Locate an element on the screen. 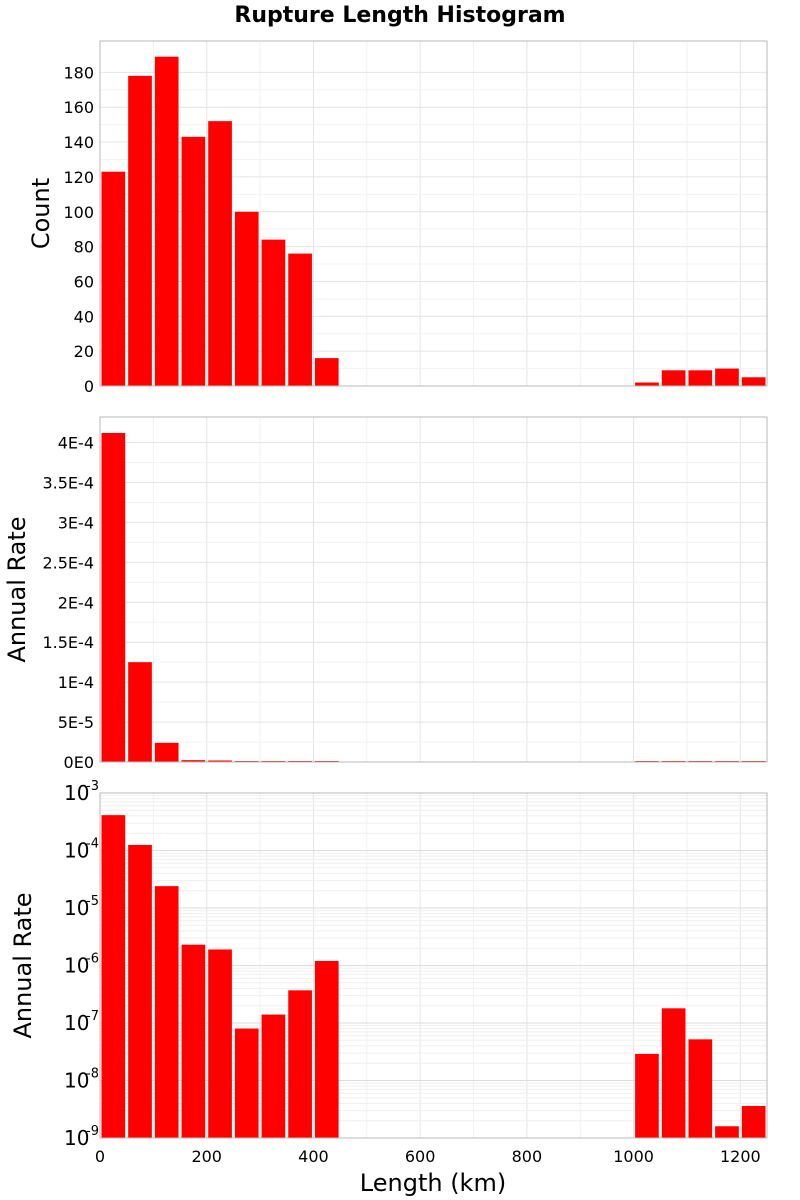 This screenshot has width=800, height=1200. y-tick-label: 80 is located at coordinates (84, 247).